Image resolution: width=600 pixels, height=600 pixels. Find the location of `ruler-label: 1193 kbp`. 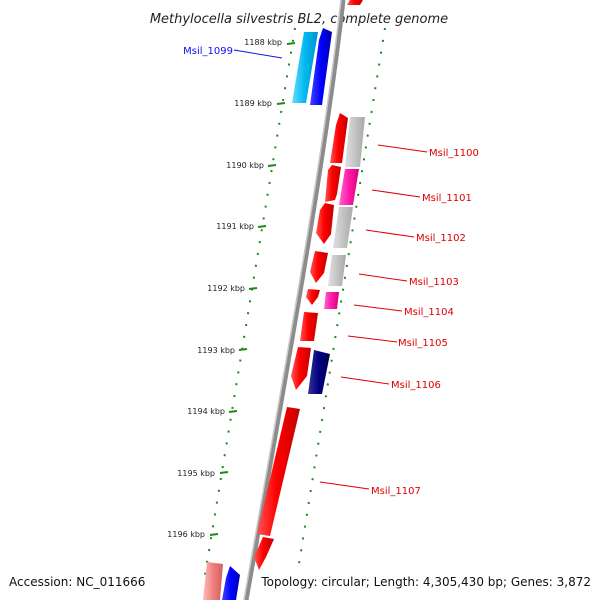

ruler-label: 1193 kbp is located at coordinates (216, 350).